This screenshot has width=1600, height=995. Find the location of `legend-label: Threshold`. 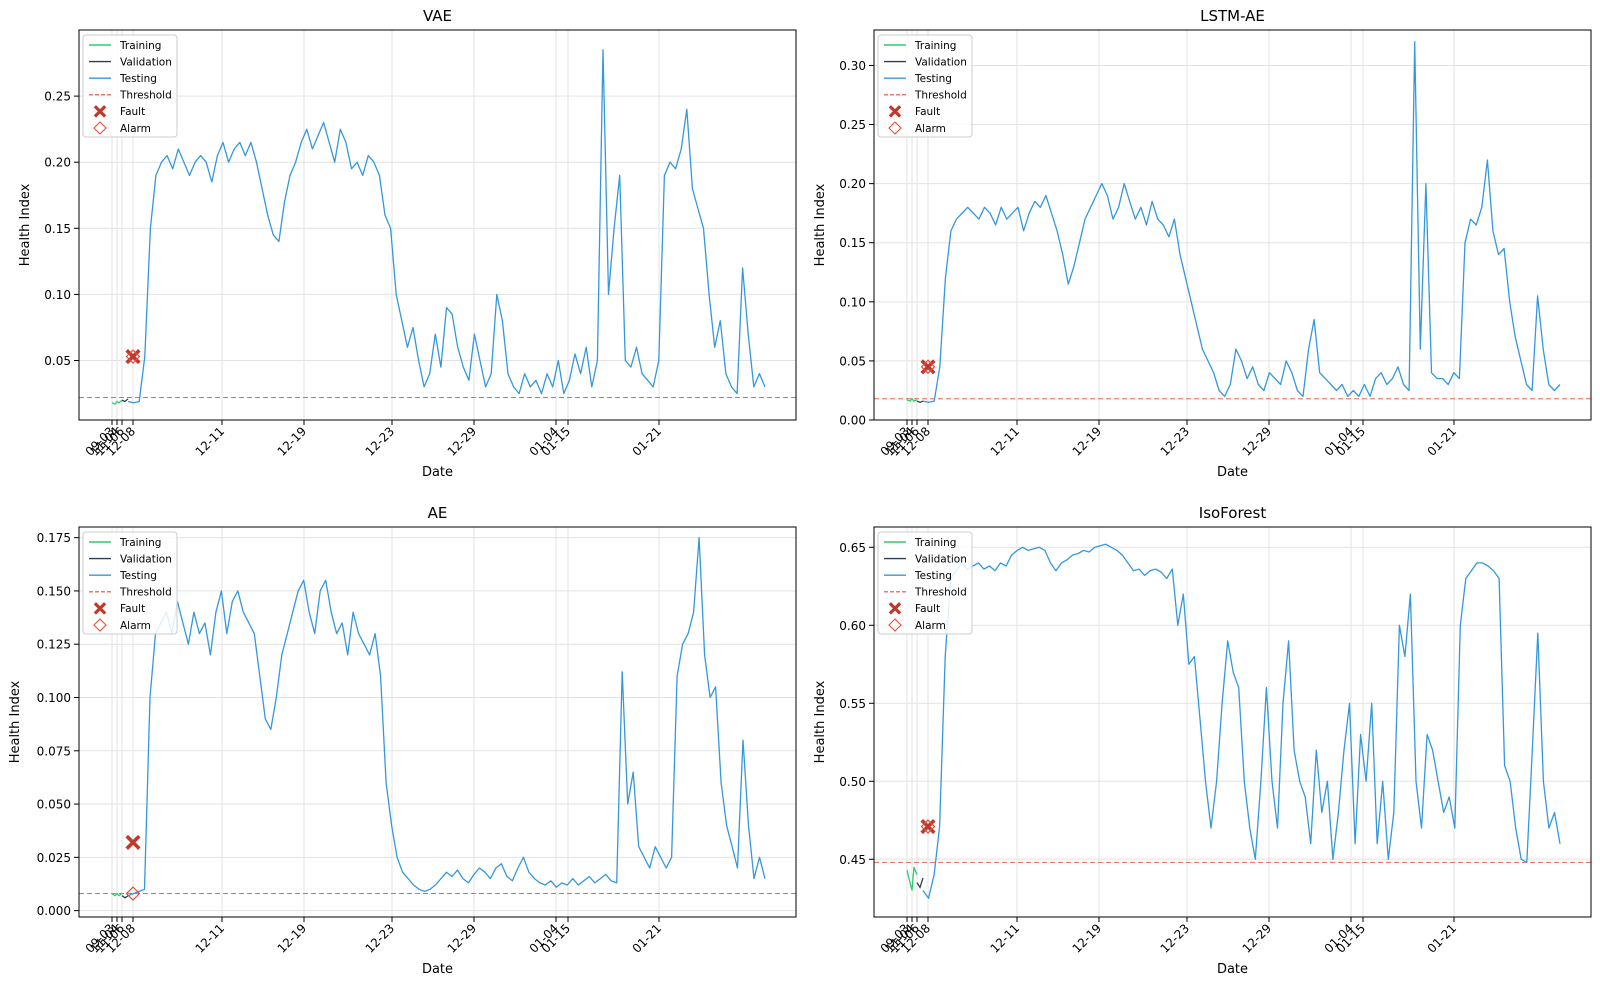

legend-label: Threshold is located at coordinates (940, 593).